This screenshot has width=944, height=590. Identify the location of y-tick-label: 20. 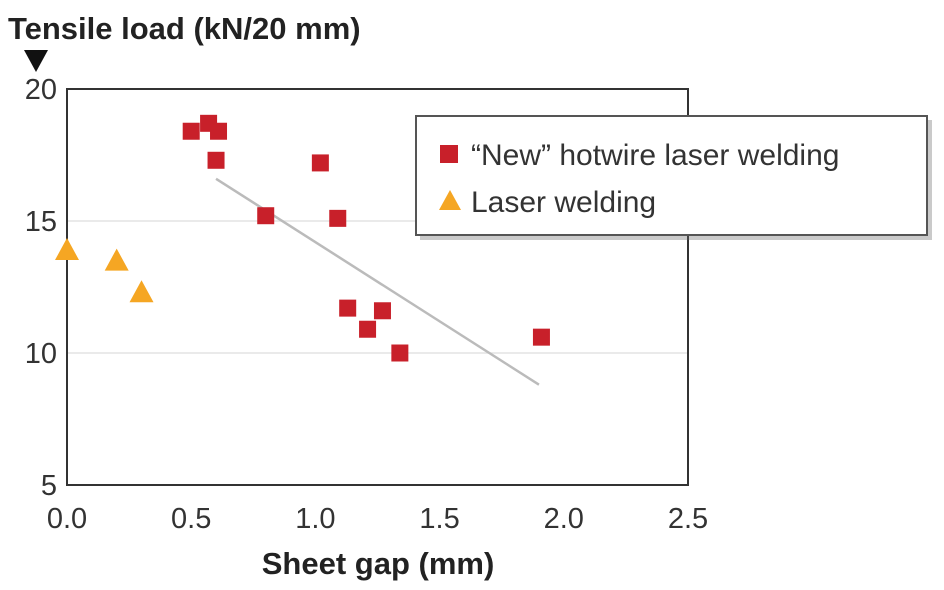
(41, 90).